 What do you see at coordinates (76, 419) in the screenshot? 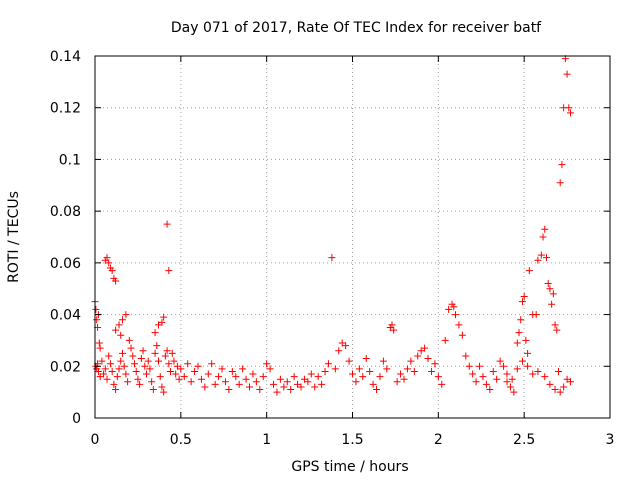
I see `y-tick-label: 0` at bounding box center [76, 419].